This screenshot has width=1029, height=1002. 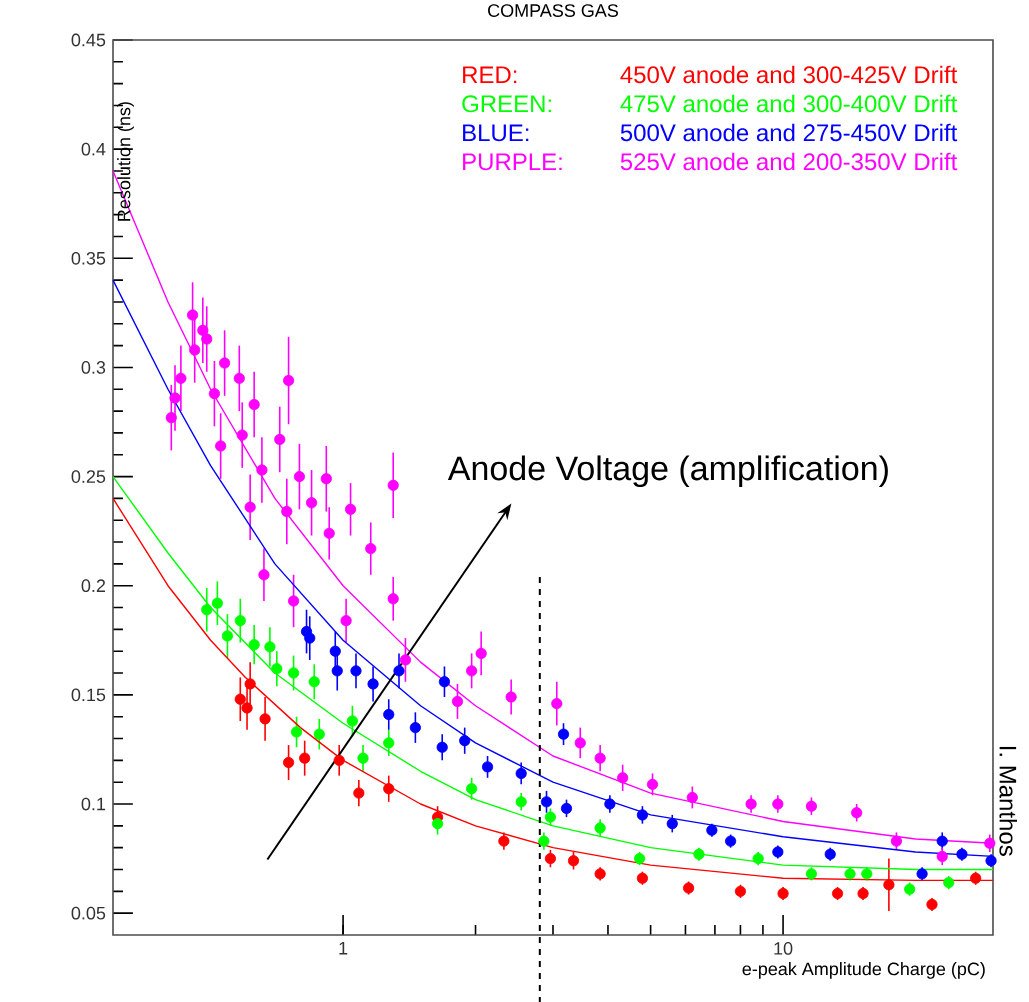 What do you see at coordinates (496, 133) in the screenshot?
I see `annotation: BLUE:` at bounding box center [496, 133].